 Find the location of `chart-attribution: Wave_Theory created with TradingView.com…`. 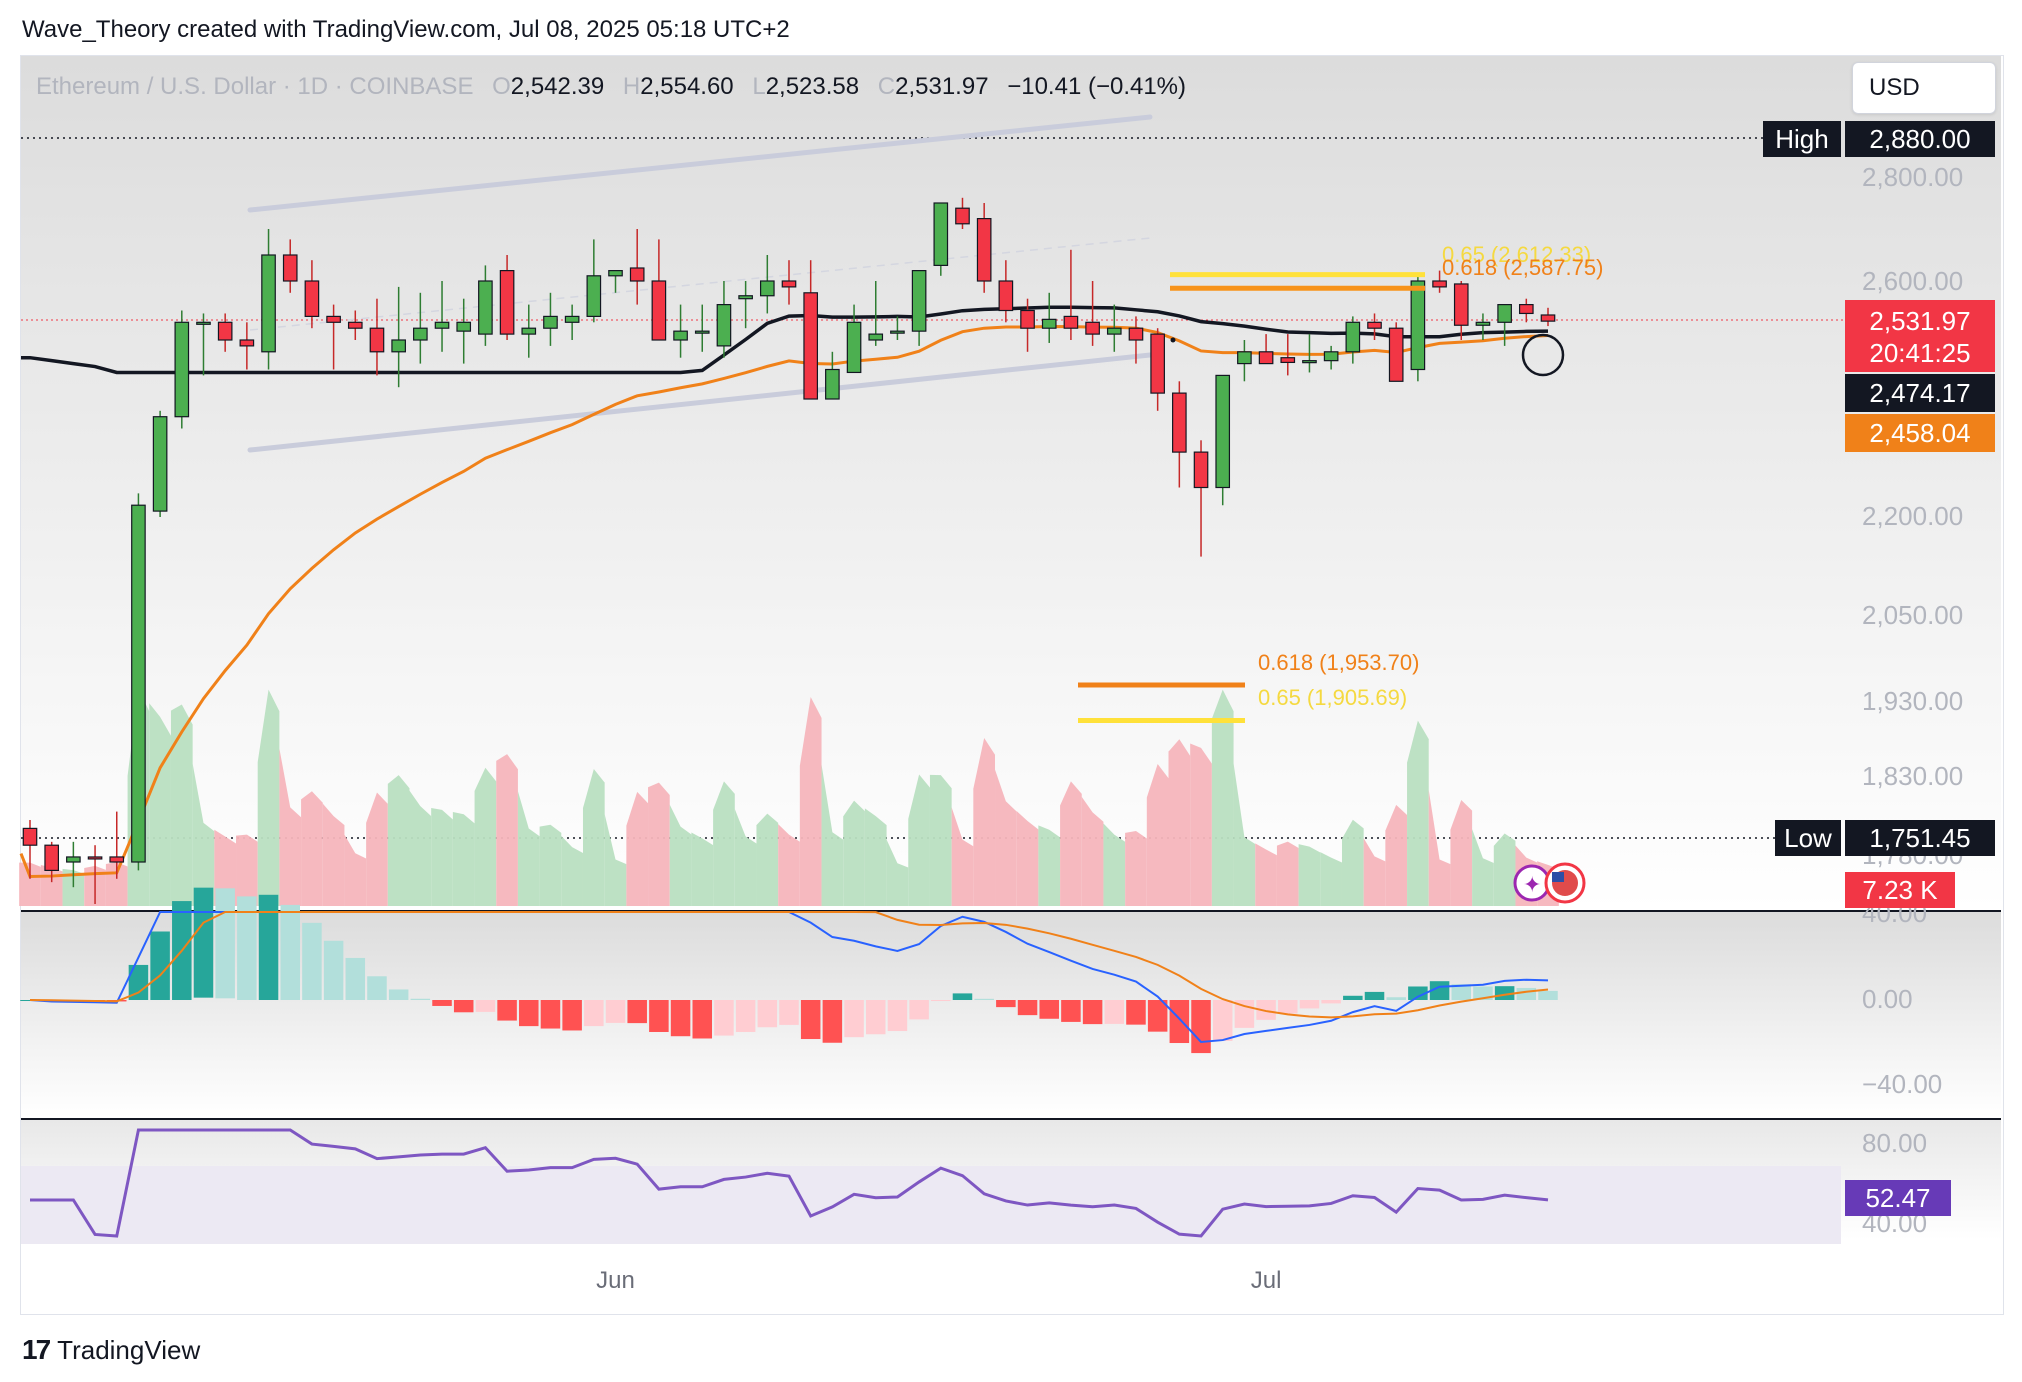

chart-attribution: Wave_Theory created with TradingView.com… is located at coordinates (406, 29).